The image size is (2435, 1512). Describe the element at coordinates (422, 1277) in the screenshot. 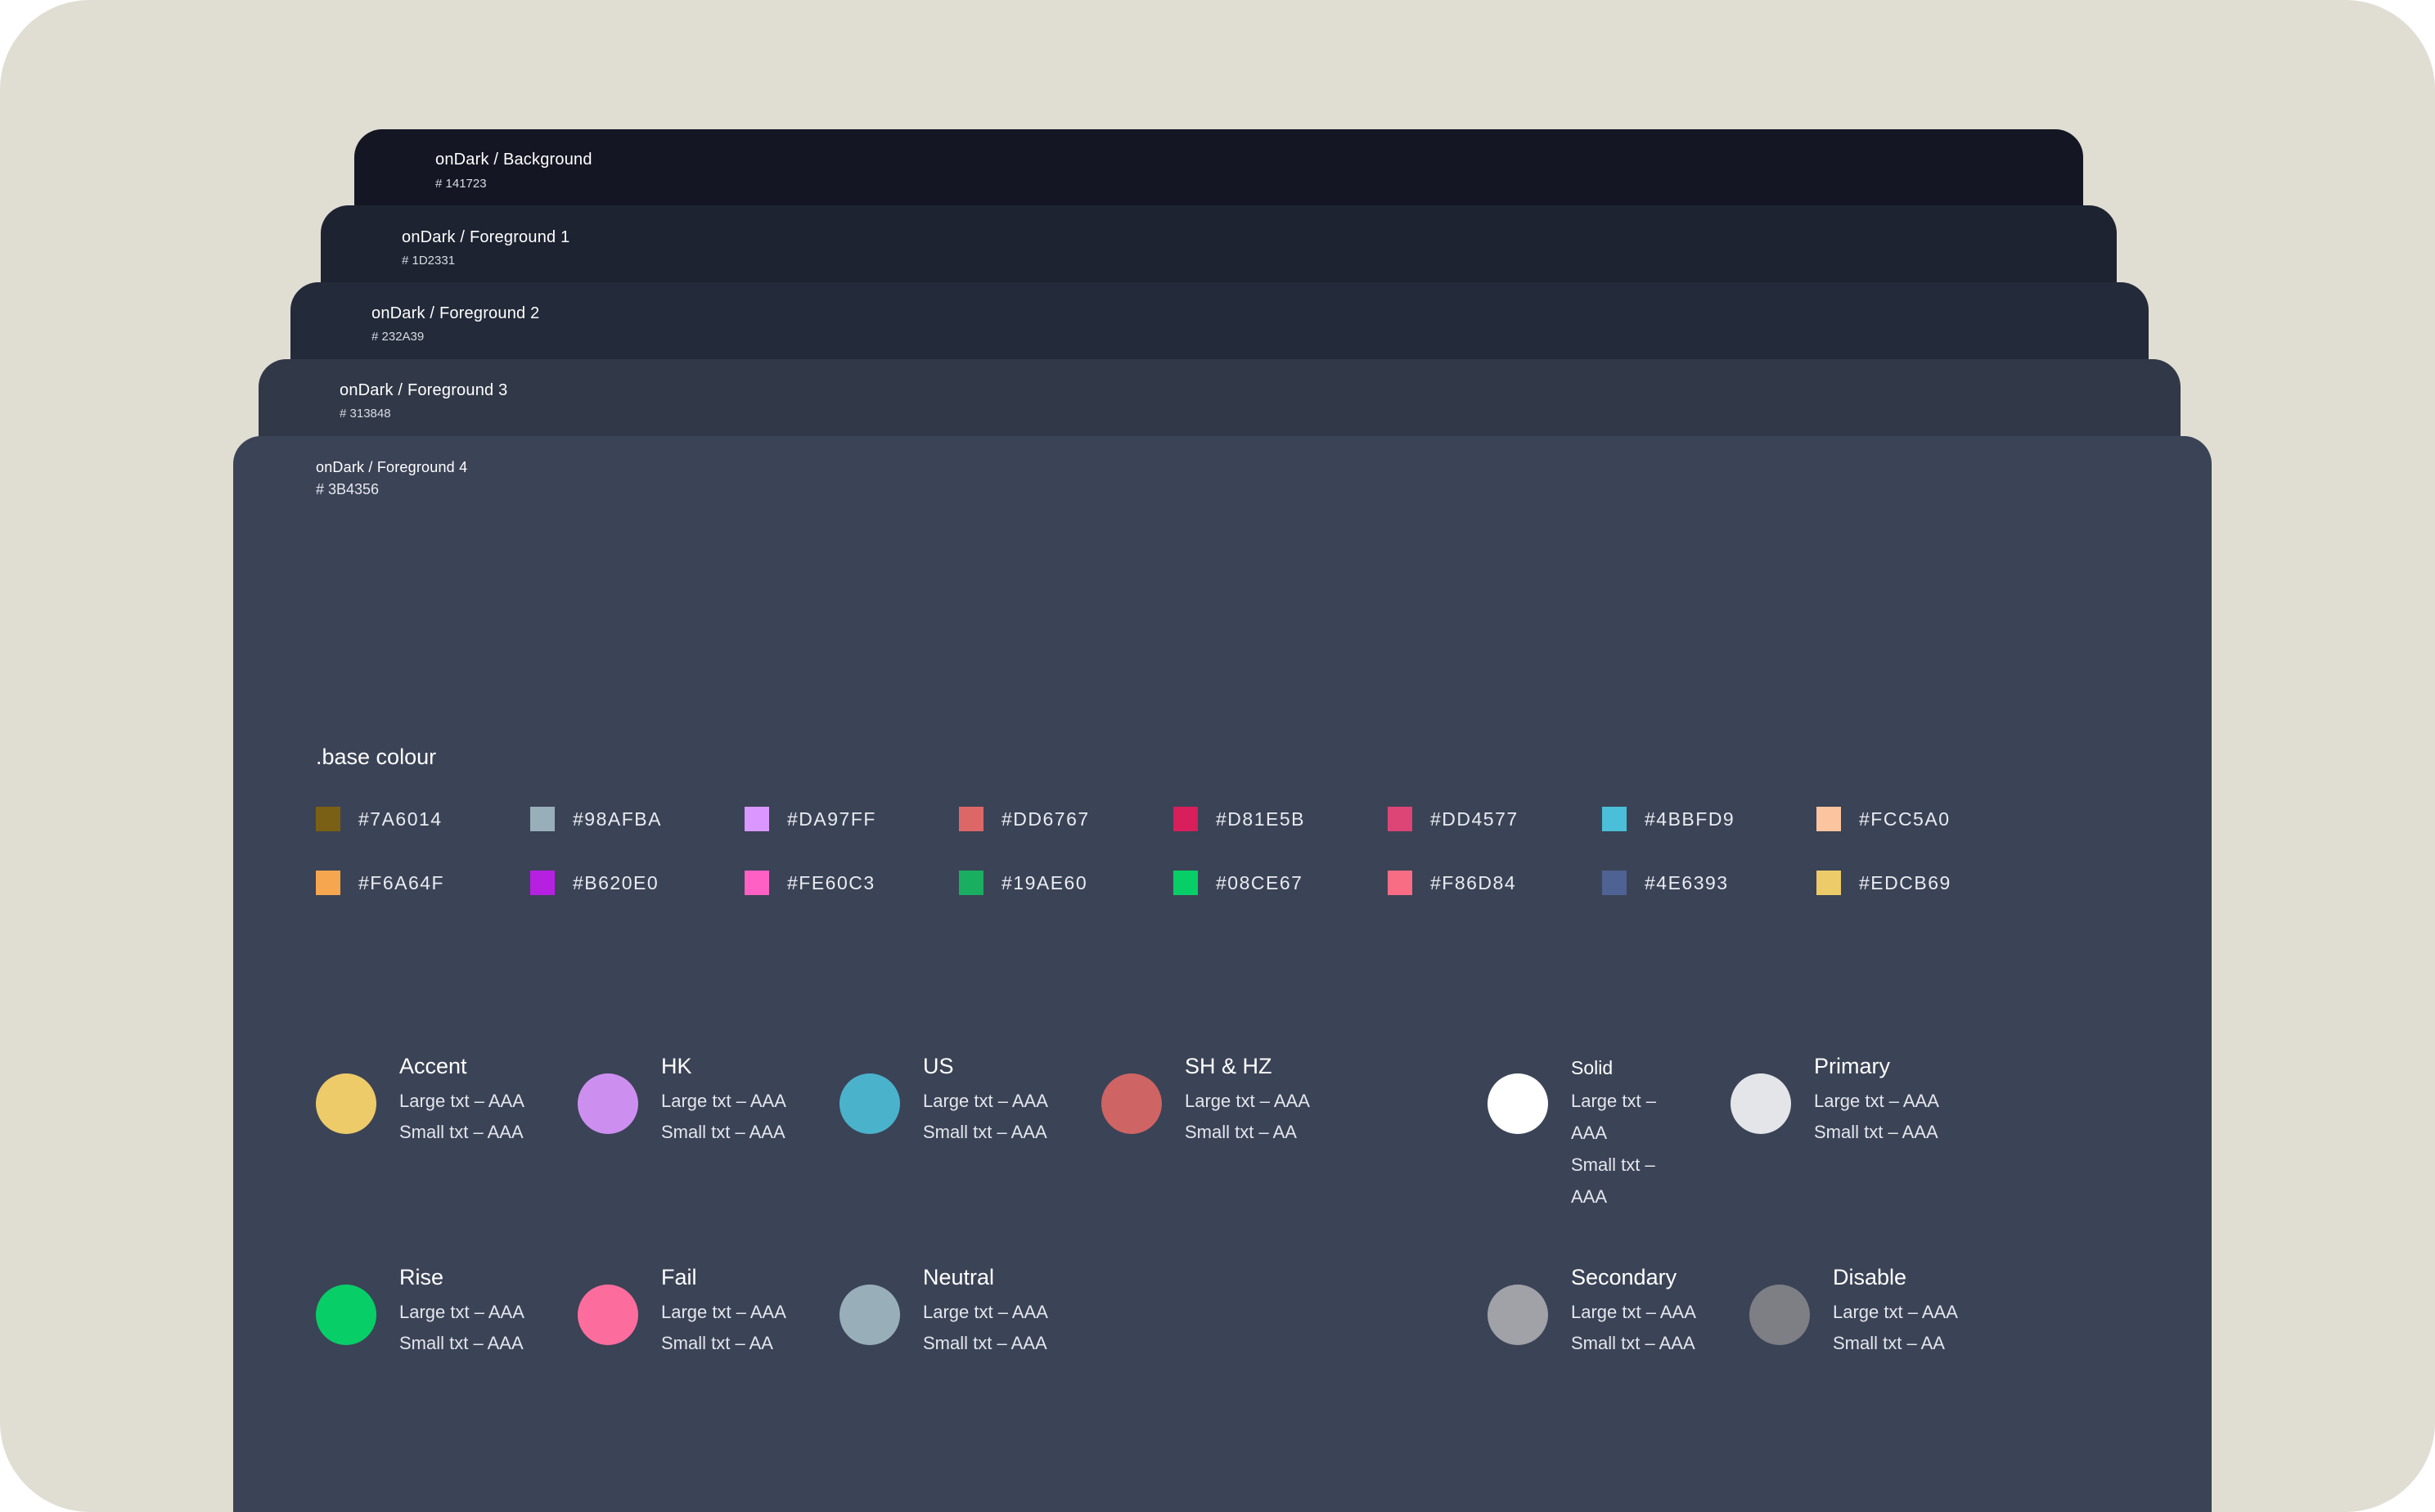

I see `role-name: Rise` at that location.